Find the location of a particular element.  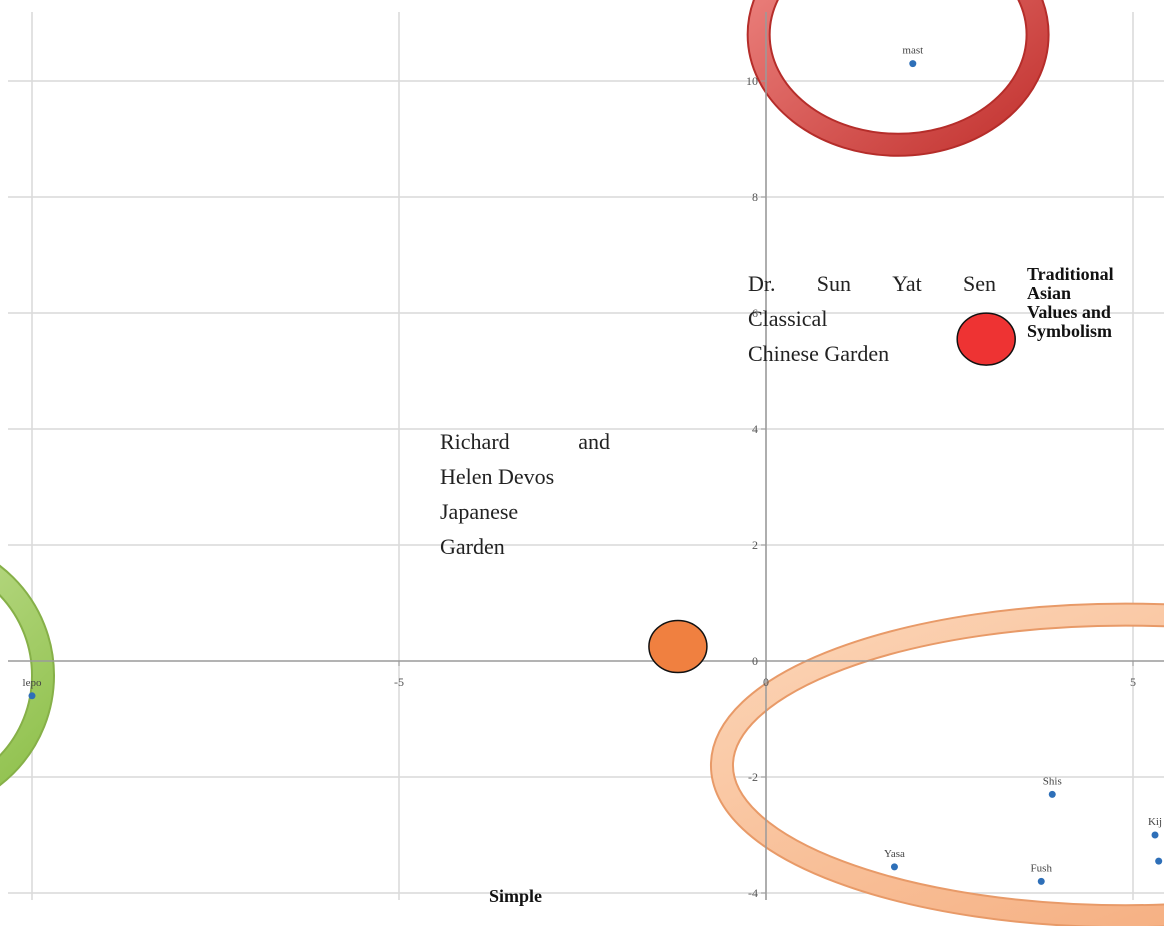

x-tick-label: 5 is located at coordinates (1133, 682).